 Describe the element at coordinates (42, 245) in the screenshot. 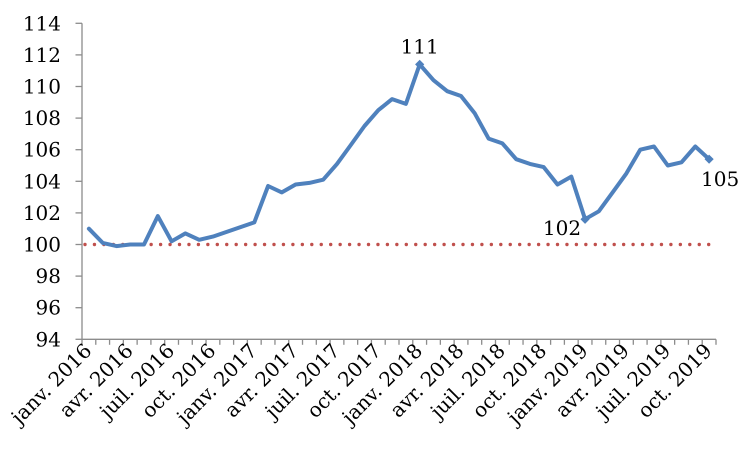

I see `y-tick-label: 100` at that location.